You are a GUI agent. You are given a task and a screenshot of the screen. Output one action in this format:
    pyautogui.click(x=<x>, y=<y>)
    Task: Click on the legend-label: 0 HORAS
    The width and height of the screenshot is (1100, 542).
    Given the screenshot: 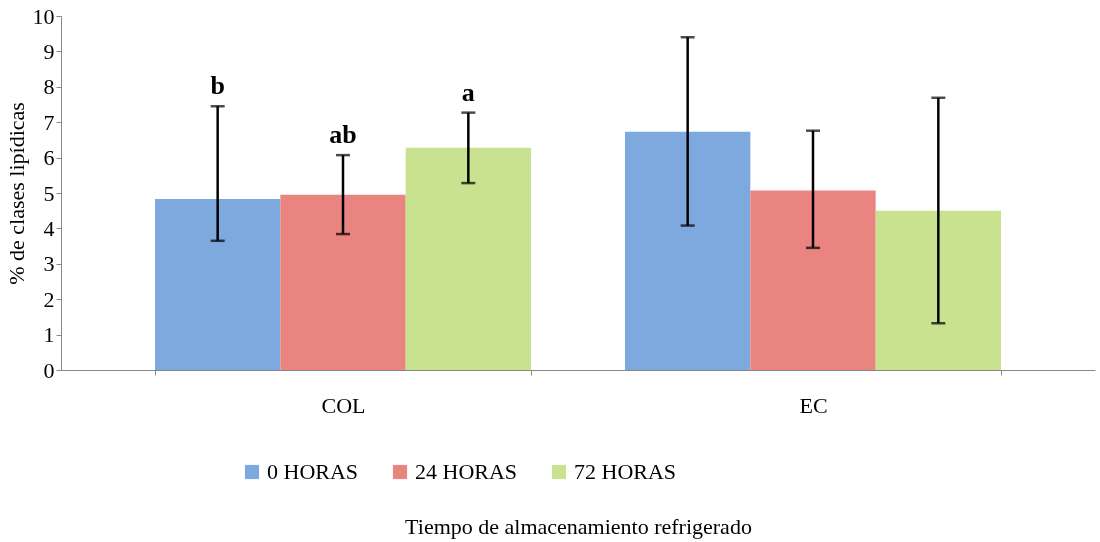 What is the action you would take?
    pyautogui.click(x=313, y=471)
    